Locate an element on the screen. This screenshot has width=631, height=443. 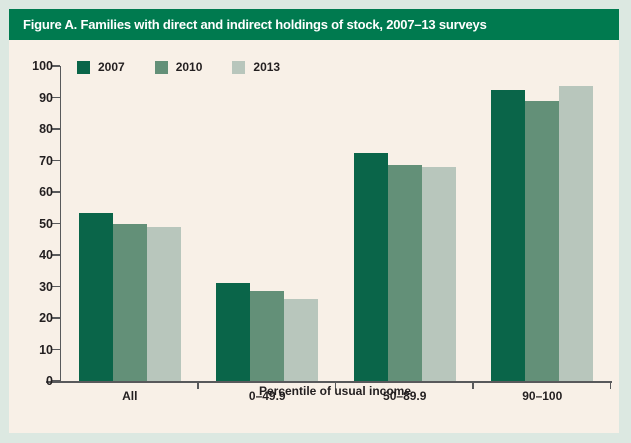
y-axis-tick-label: 0 is located at coordinates (49, 381).